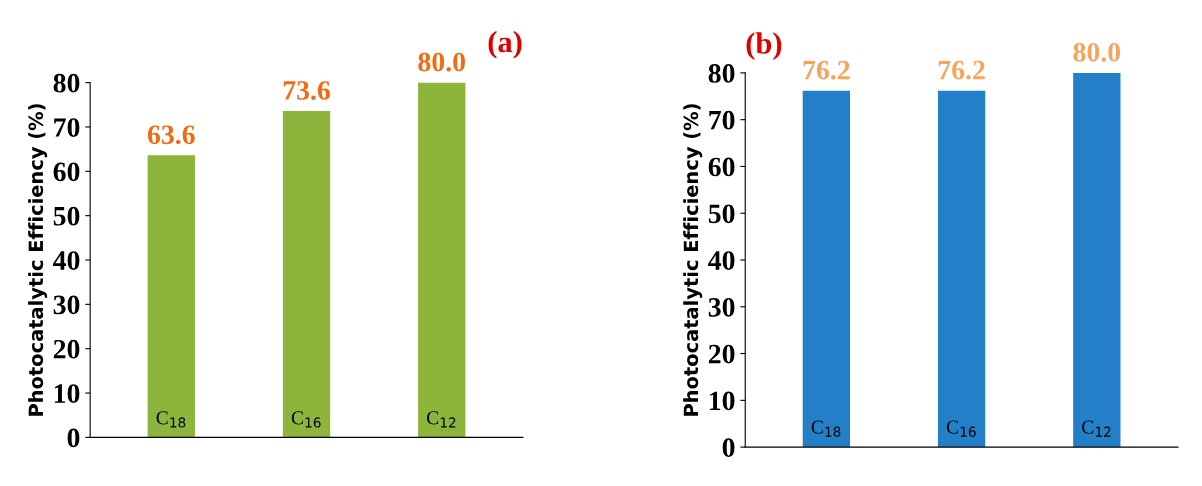  What do you see at coordinates (306, 90) in the screenshot?
I see `data-label: 73.6` at bounding box center [306, 90].